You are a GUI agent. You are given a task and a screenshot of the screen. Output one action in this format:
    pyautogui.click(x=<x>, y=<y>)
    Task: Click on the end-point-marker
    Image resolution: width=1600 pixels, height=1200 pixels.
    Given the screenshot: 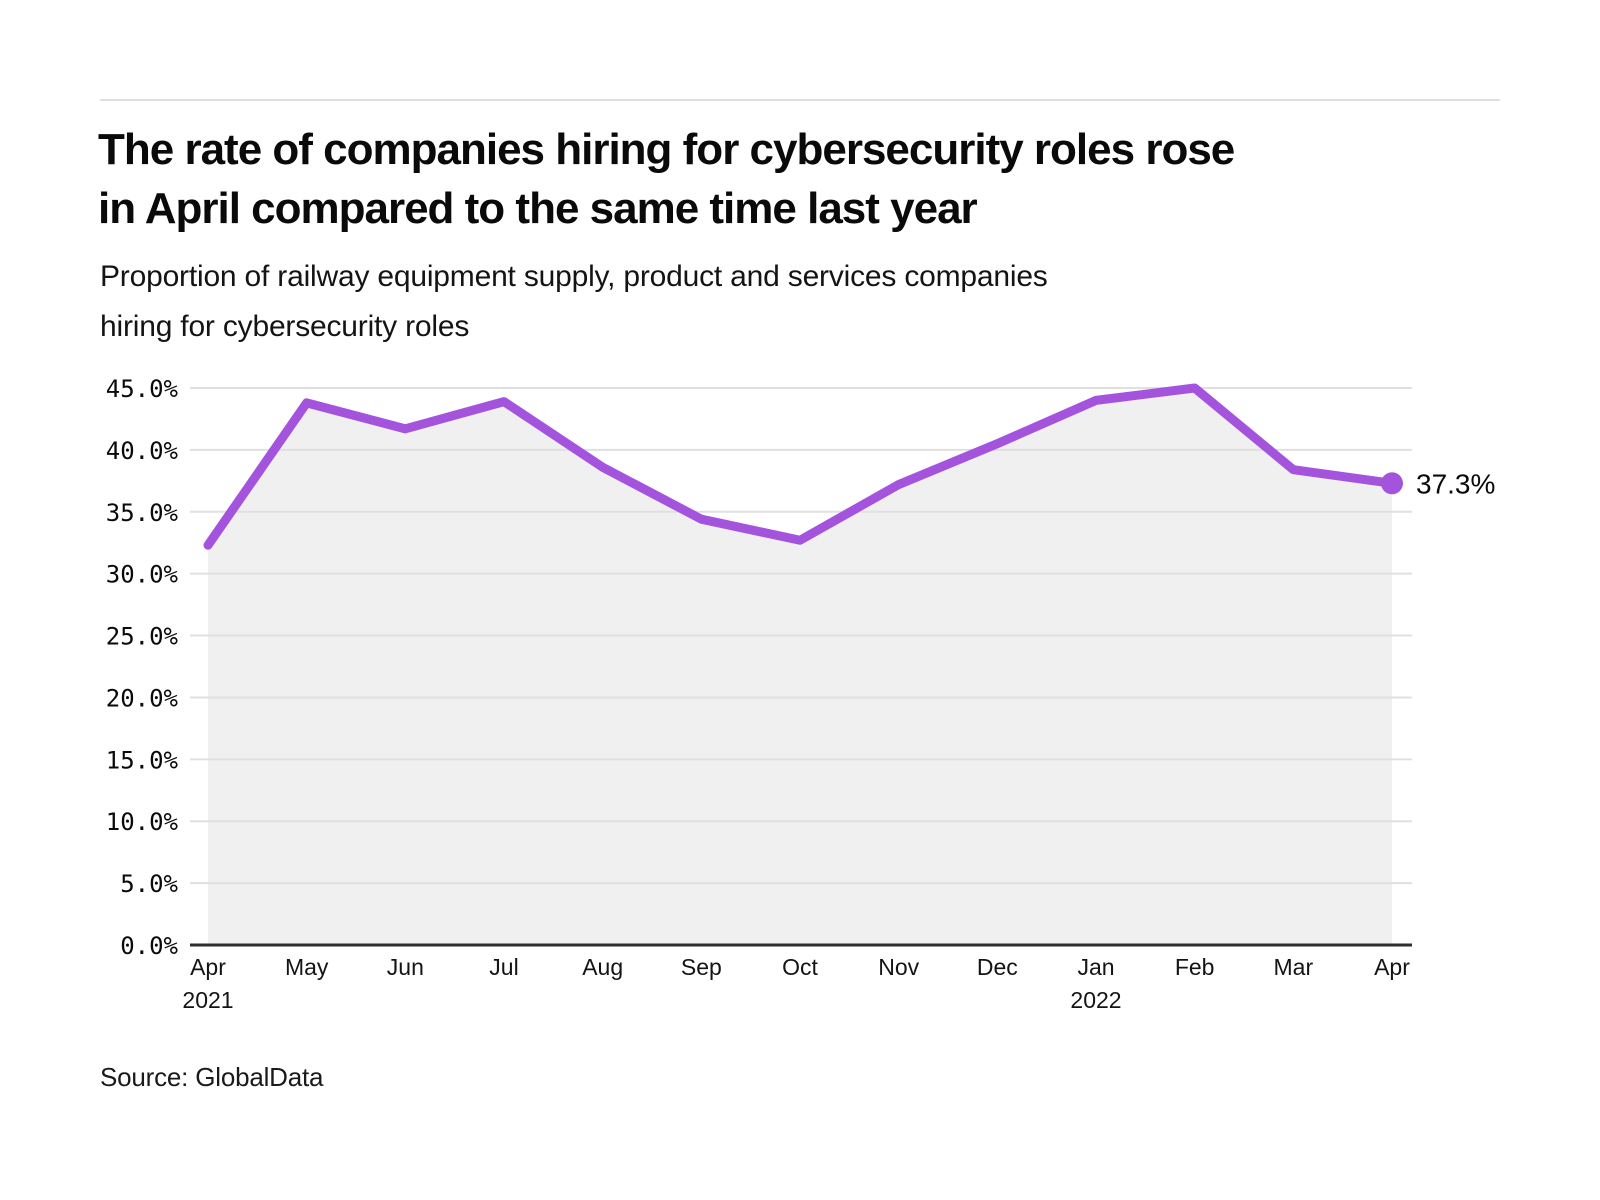 What is the action you would take?
    pyautogui.click(x=1392, y=483)
    